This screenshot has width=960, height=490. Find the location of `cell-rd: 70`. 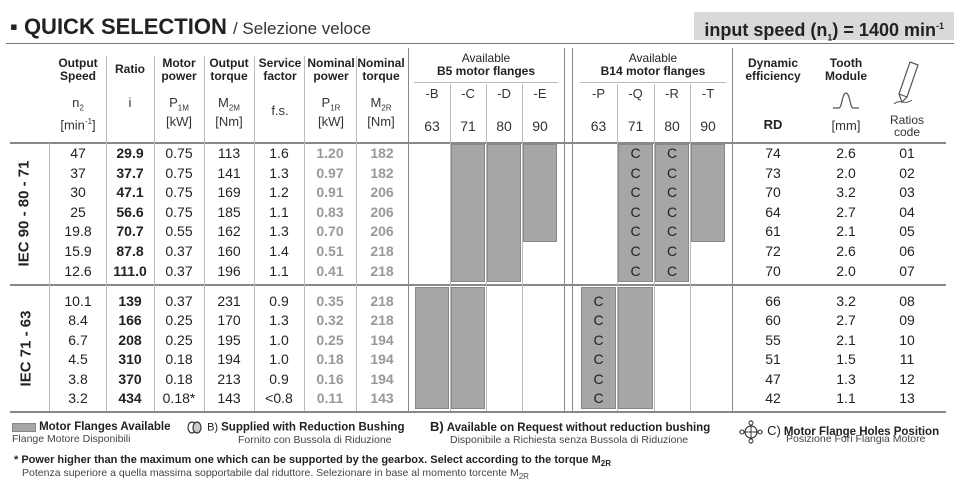

cell-rd: 70 is located at coordinates (773, 192).